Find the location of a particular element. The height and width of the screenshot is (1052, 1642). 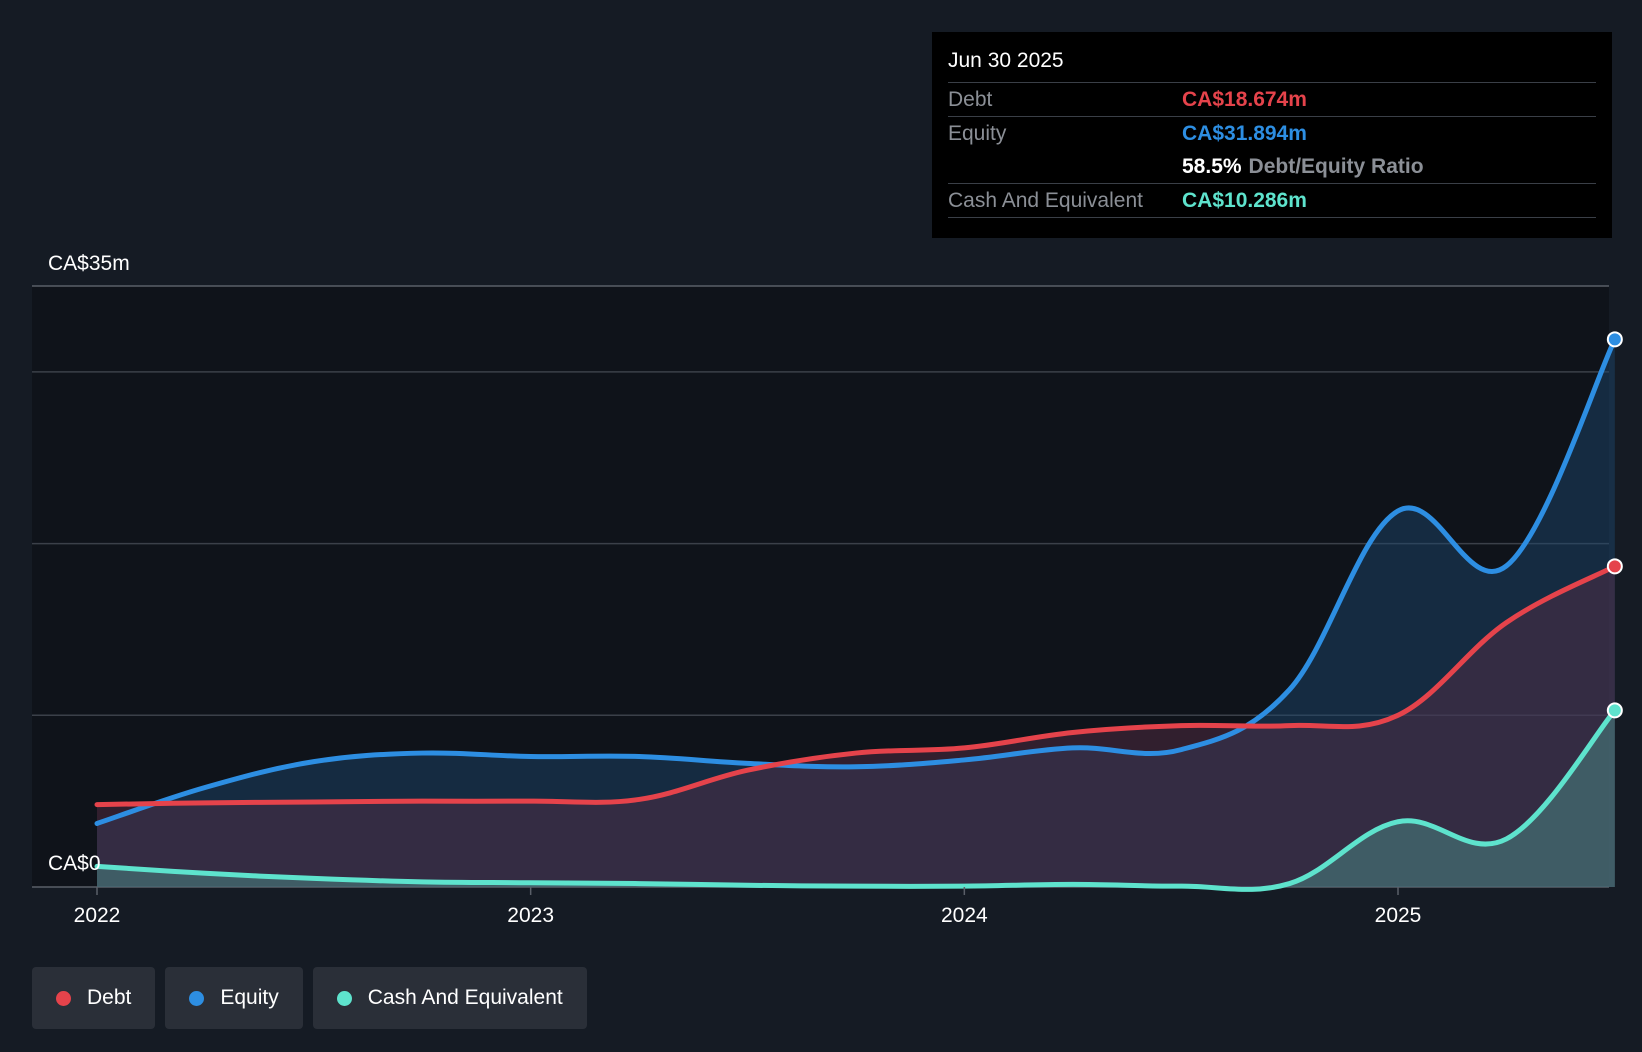

tooltip-ratio-row: 58.5% Debt/Equity Ratio is located at coordinates (1272, 167).